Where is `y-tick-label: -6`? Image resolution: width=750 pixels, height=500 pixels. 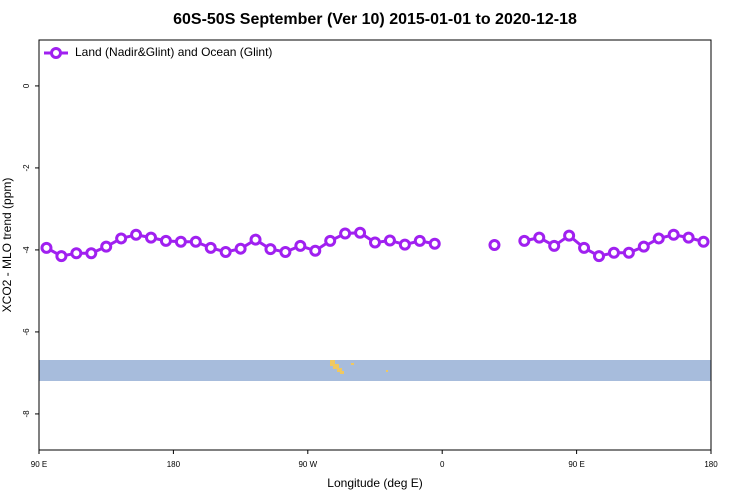 y-tick-label: -6 is located at coordinates (26, 332).